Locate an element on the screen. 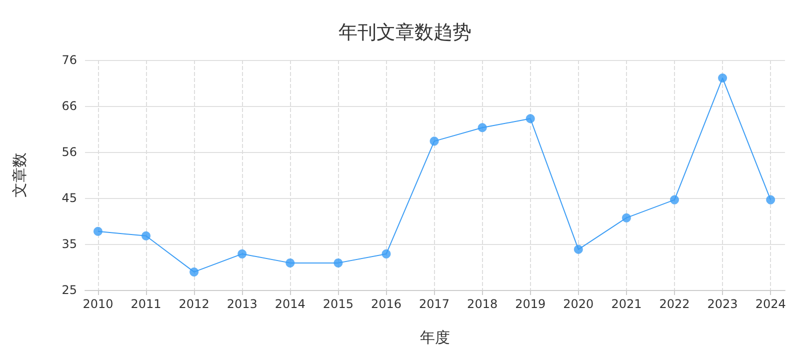 The image size is (810, 360). x-tick-label: 2019 is located at coordinates (530, 304).